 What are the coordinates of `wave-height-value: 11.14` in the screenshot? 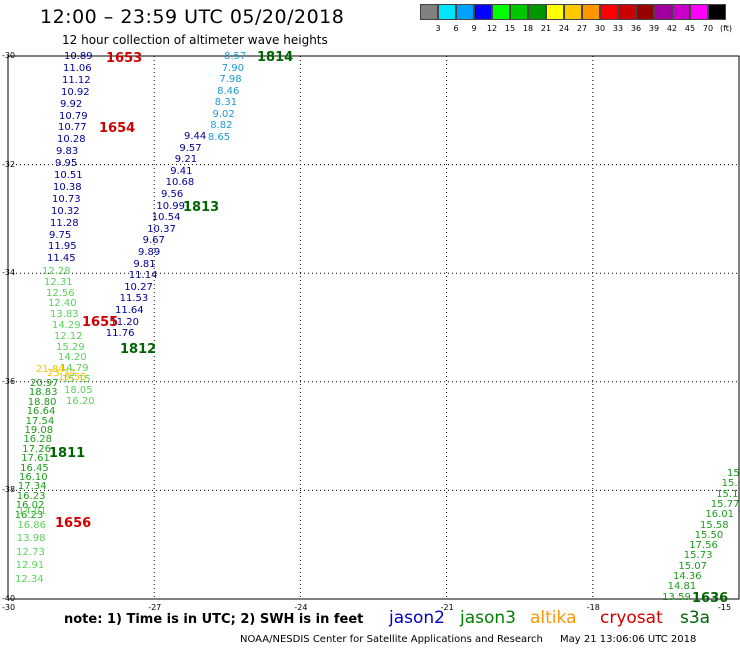 It's located at (143, 276).